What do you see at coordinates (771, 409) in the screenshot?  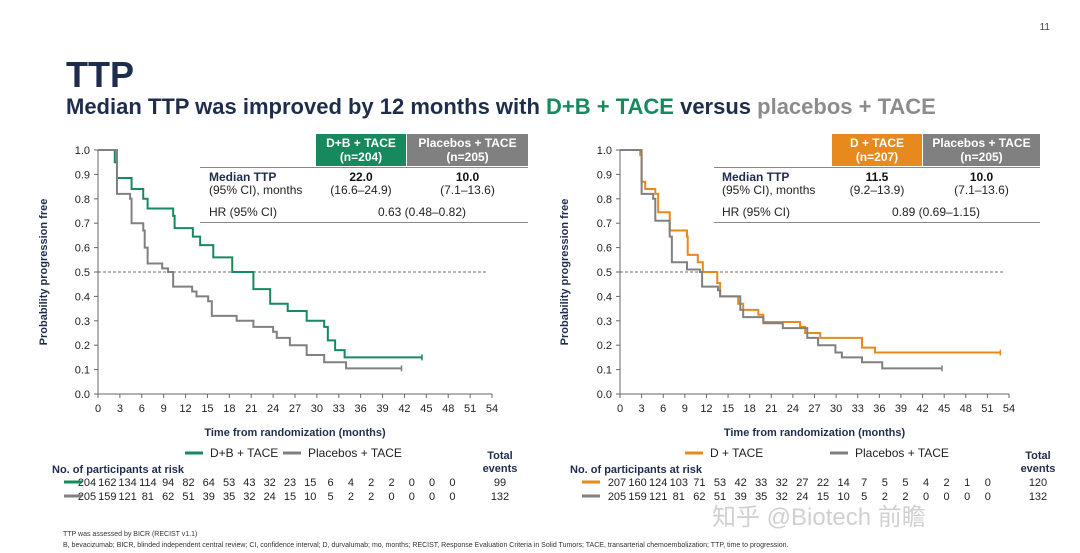 I see `x-tick-label: 21` at bounding box center [771, 409].